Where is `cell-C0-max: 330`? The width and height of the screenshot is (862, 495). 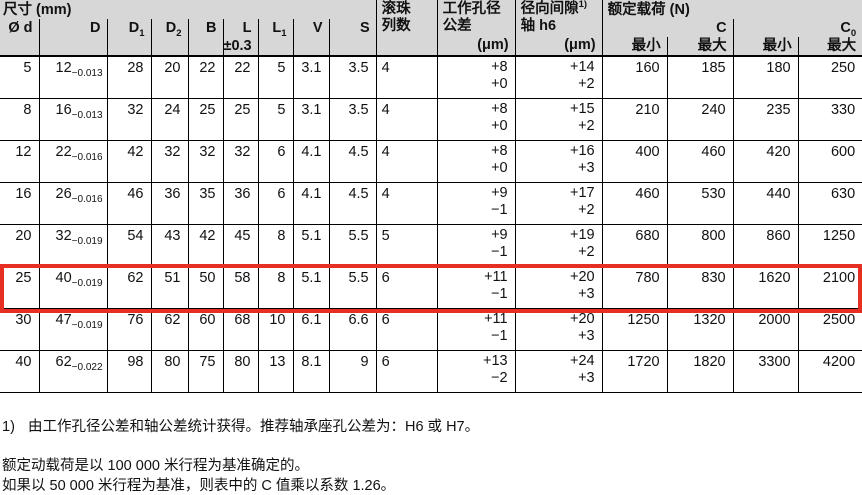 cell-C0-max: 330 is located at coordinates (829, 119).